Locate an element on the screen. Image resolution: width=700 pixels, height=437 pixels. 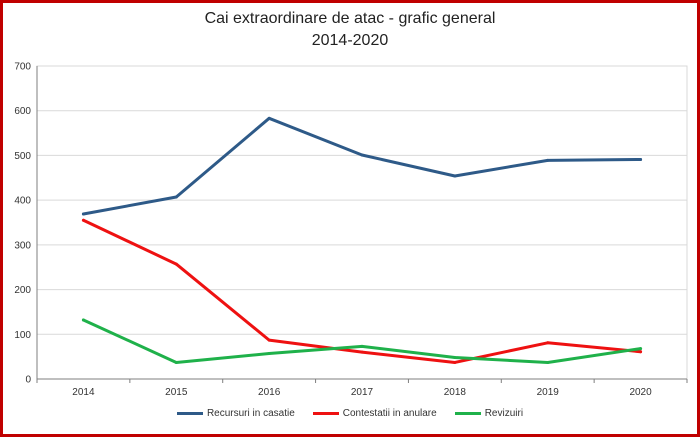
x-axis-ticks: 2014 2015 2016 2017 2018 2019 2020 is located at coordinates (362, 388).